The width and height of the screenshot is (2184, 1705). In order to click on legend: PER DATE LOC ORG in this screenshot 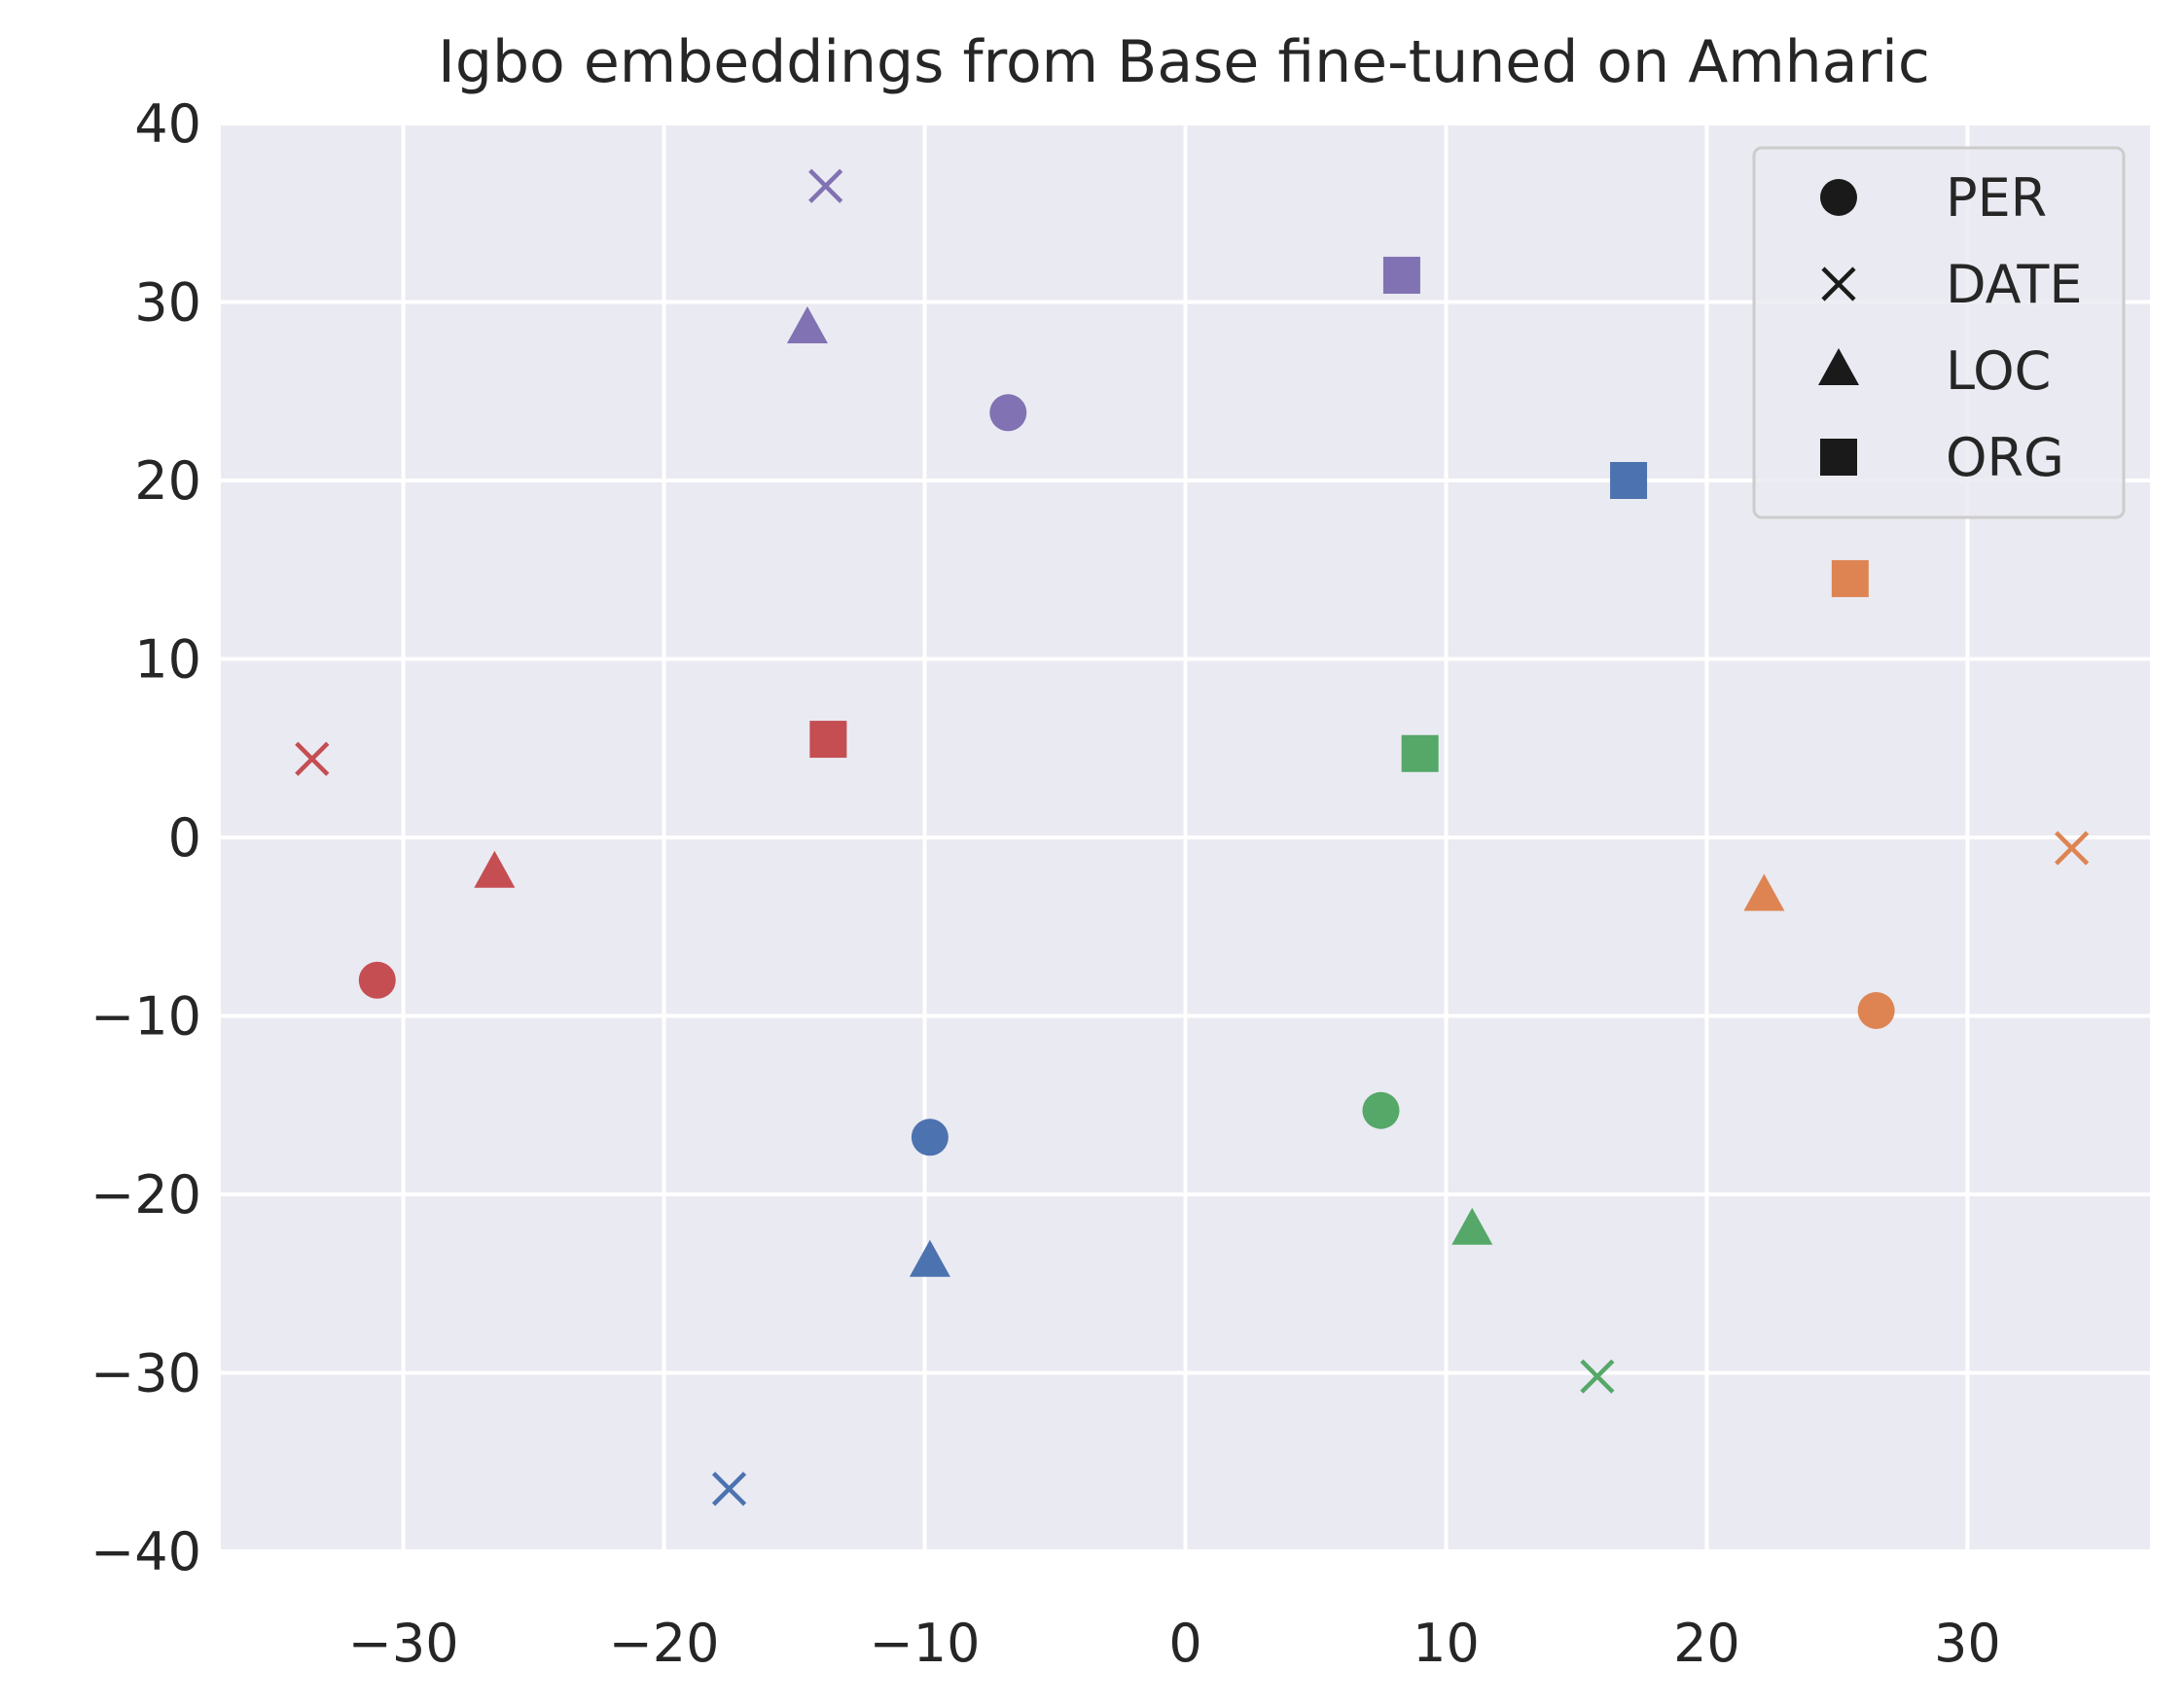, I will do `click(1939, 332)`.